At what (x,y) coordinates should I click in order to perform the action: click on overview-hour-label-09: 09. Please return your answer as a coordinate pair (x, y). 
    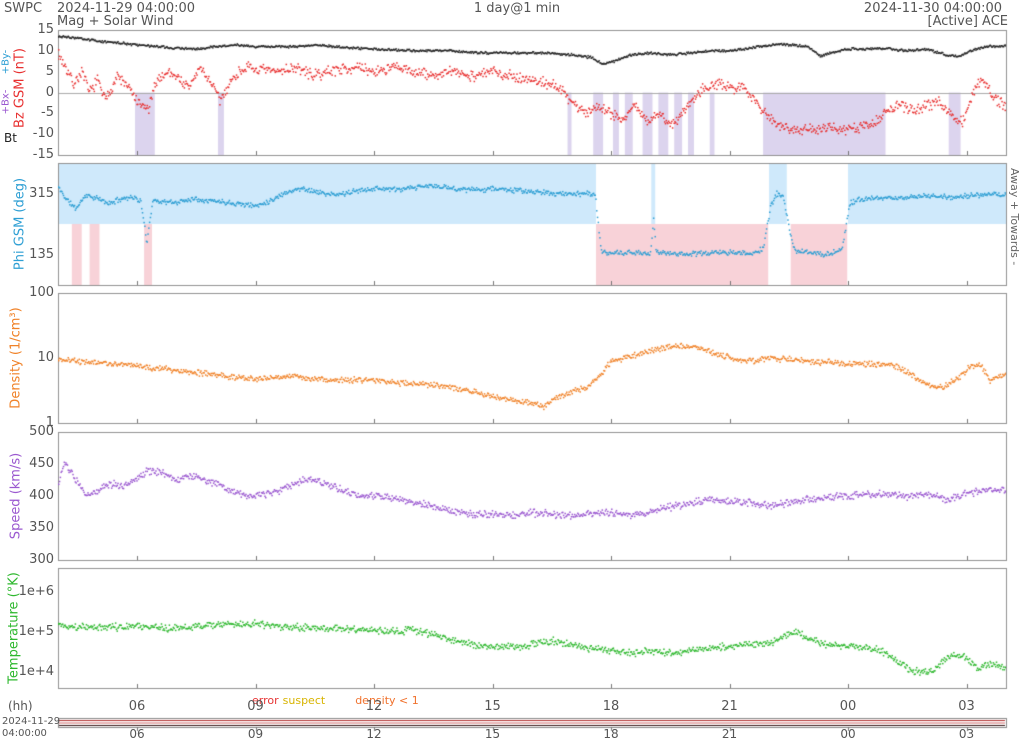
    Looking at the image, I should click on (255, 734).